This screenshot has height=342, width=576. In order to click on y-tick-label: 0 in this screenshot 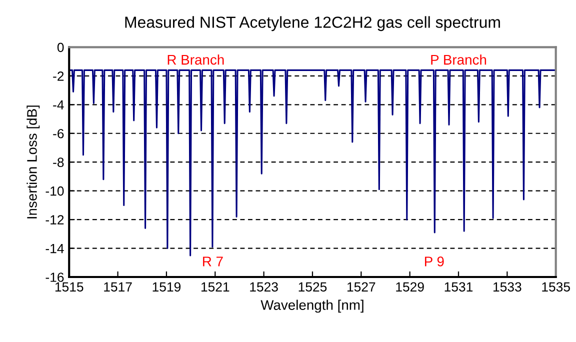, I will do `click(60, 47)`.